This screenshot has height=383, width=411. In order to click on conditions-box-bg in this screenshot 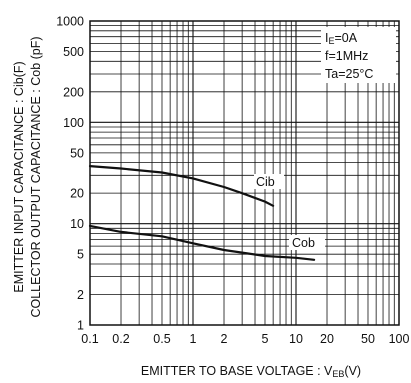, I will do `click(358, 55)`.